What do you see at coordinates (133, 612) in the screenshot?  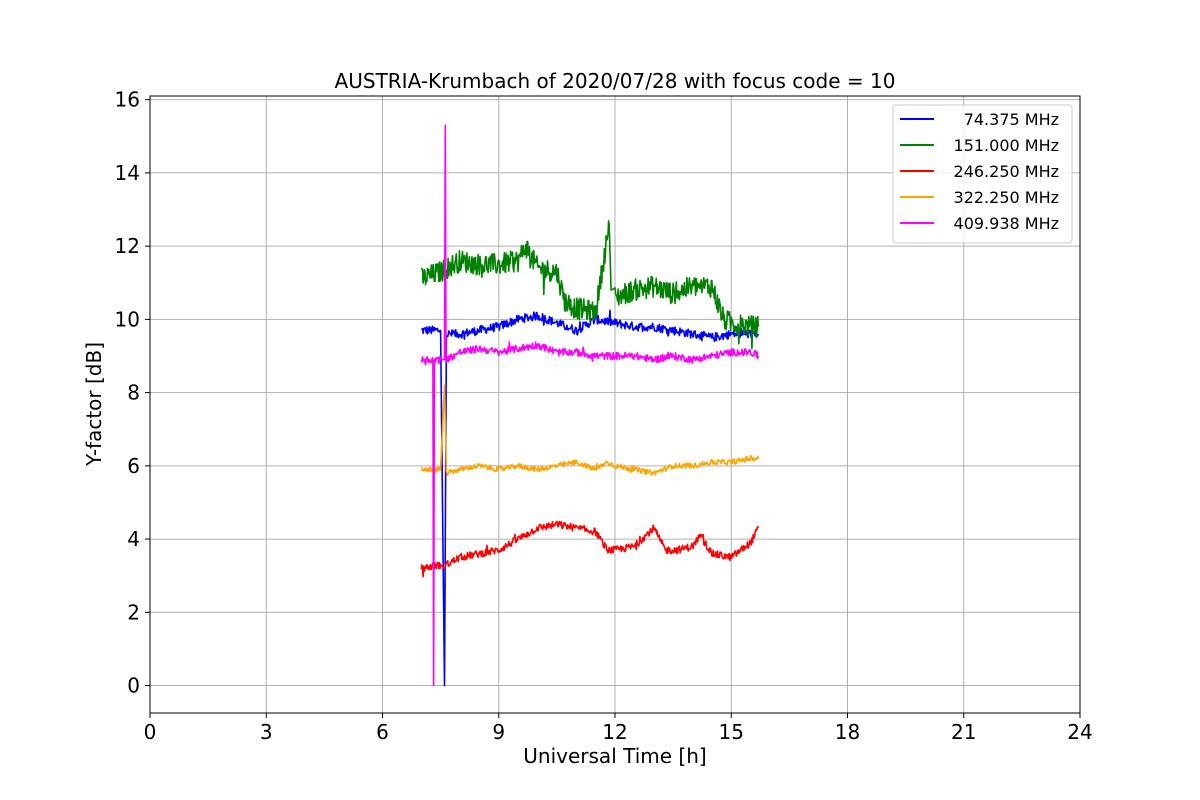 I see `y-tick-label: 2` at bounding box center [133, 612].